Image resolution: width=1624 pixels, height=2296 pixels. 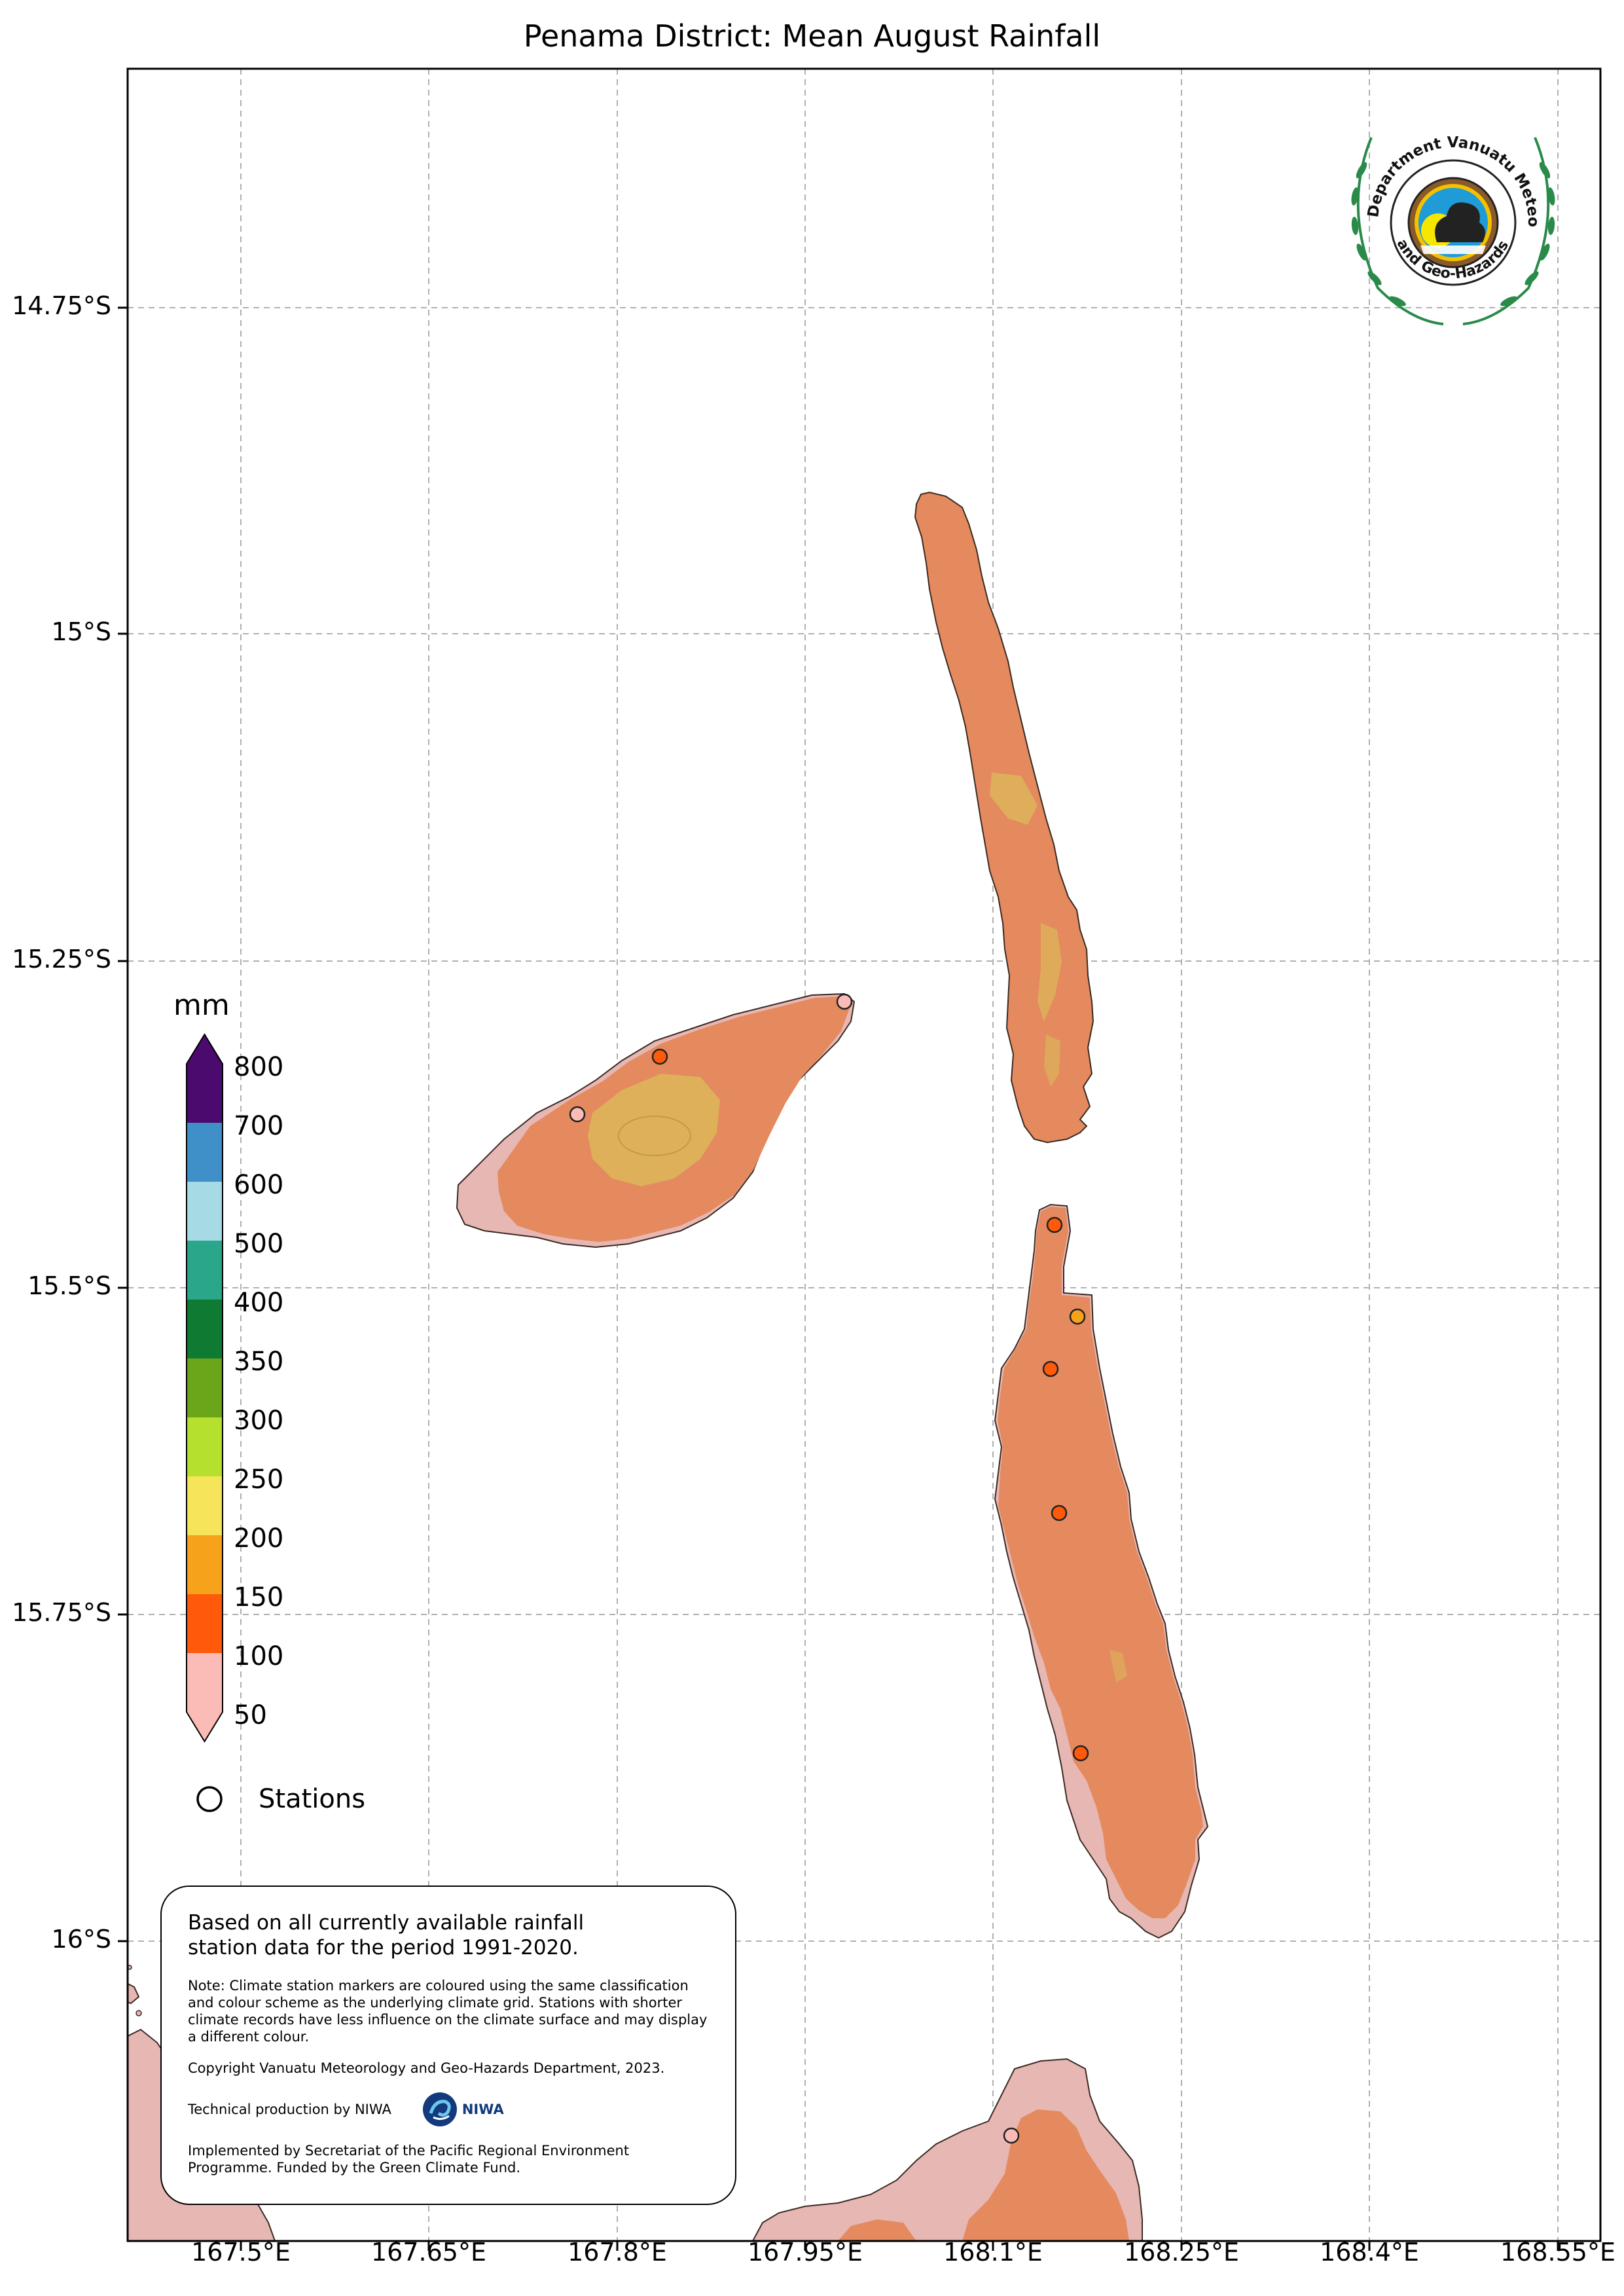 What do you see at coordinates (656, 1120) in the screenshot?
I see `island-ambae` at bounding box center [656, 1120].